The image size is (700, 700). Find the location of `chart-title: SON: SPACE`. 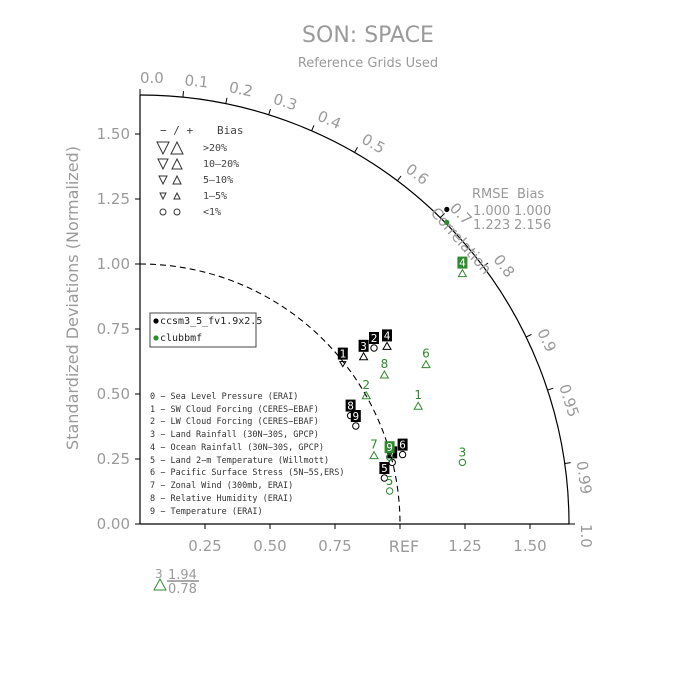

chart-title: SON: SPACE is located at coordinates (368, 35).